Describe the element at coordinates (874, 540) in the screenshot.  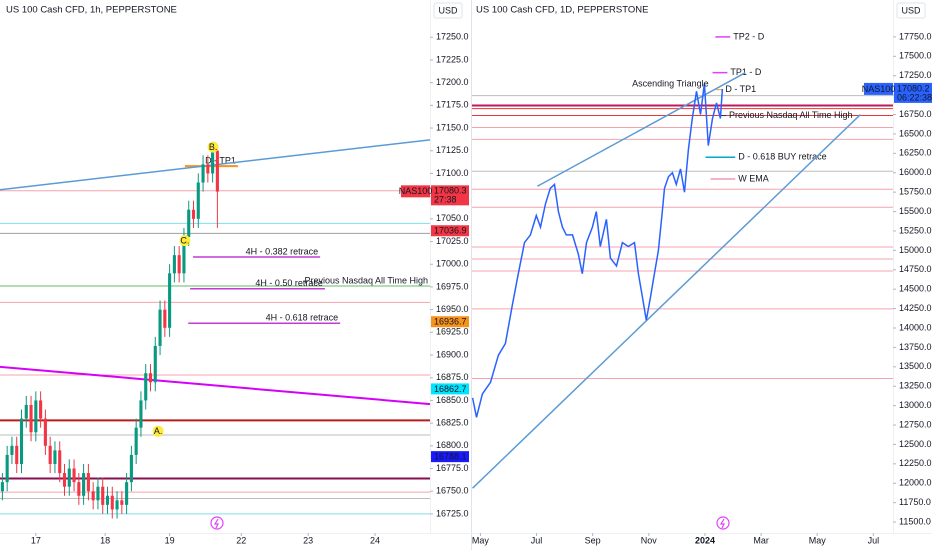
I see `x-tick-label: Jul` at that location.